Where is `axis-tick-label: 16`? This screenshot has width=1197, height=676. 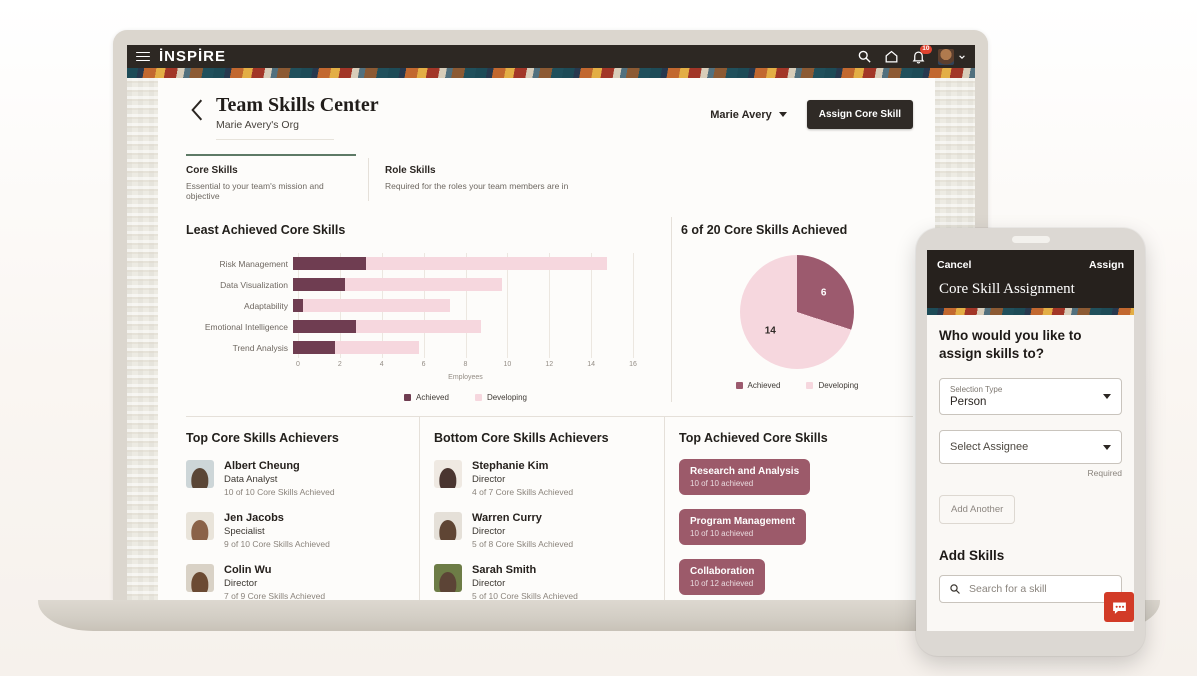 axis-tick-label: 16 is located at coordinates (633, 364).